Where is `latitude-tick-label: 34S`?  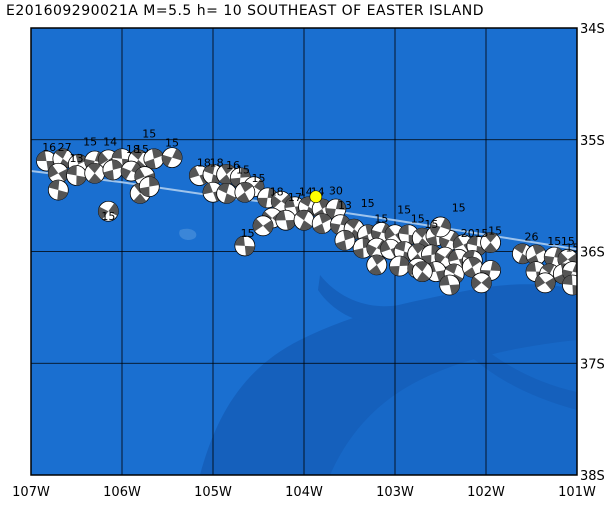
latitude-tick-label: 34S is located at coordinates (592, 29).